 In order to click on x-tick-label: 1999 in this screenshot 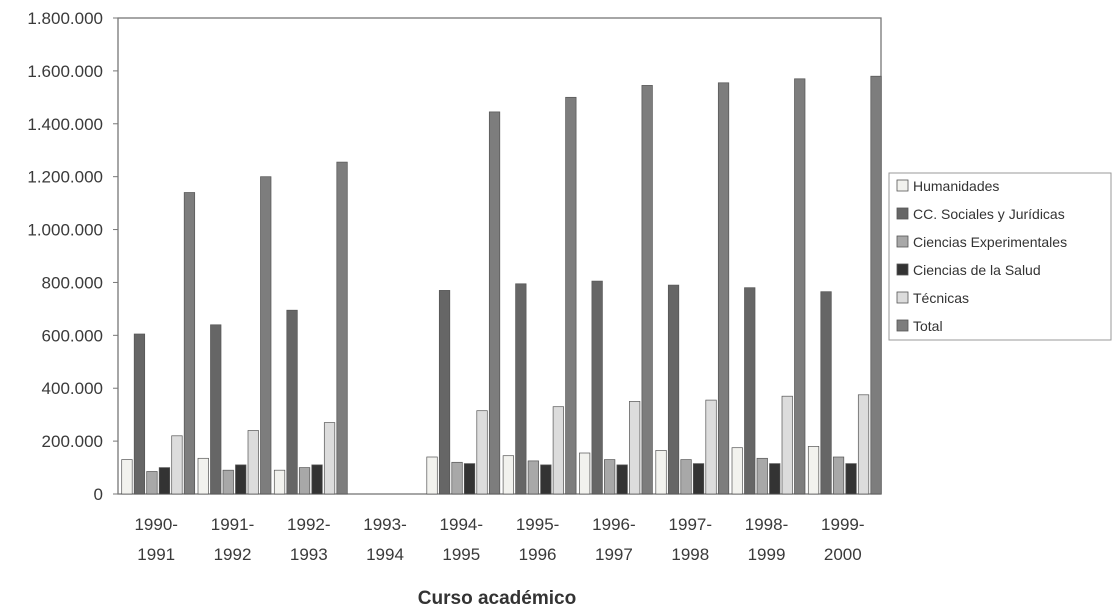, I will do `click(767, 554)`.